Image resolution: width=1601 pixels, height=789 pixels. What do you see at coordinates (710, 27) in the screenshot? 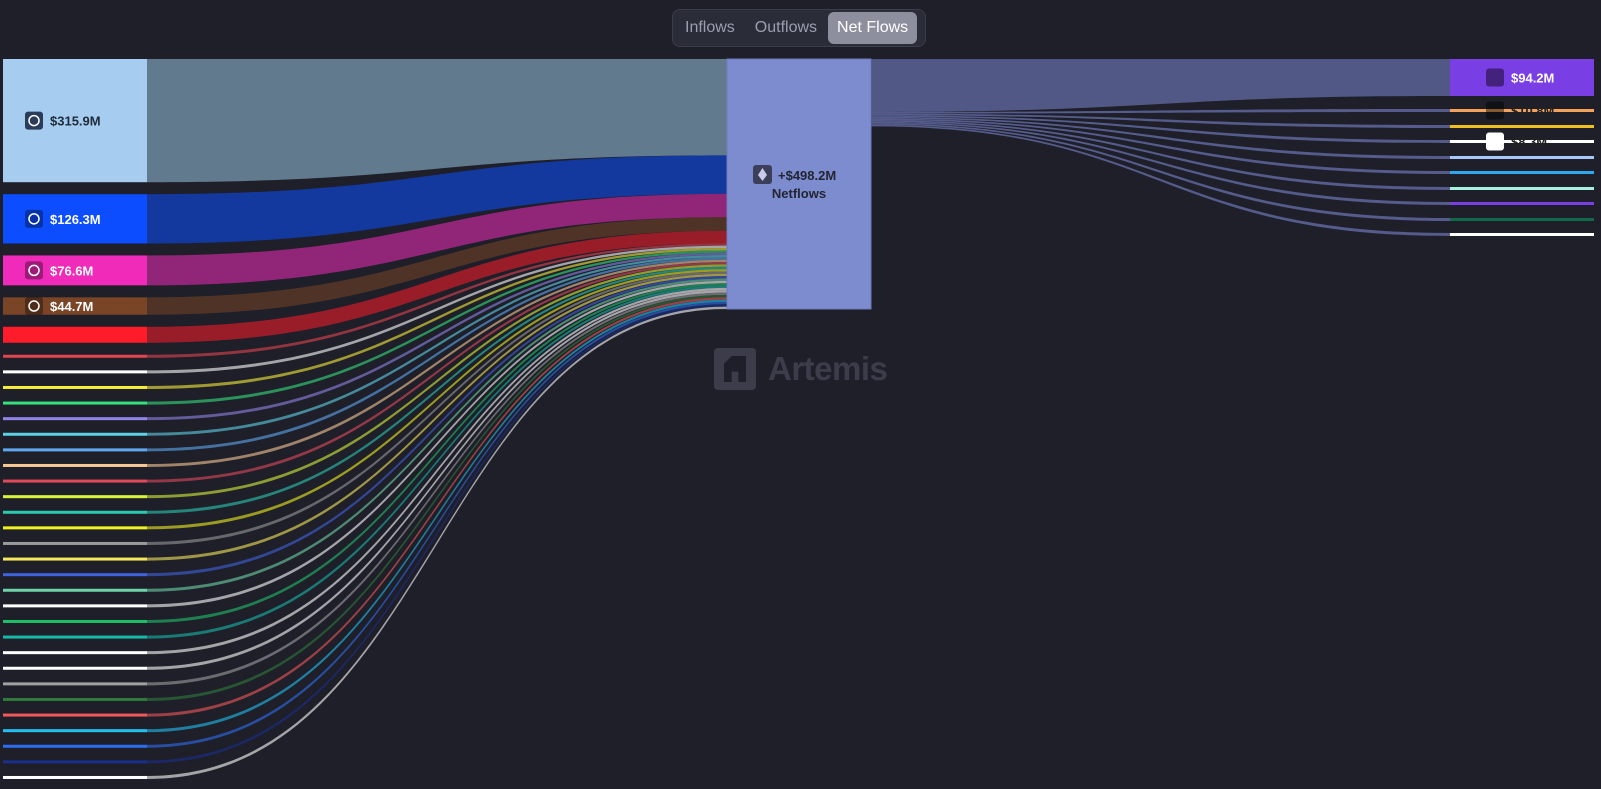
I see `tab-inflows: Inflows` at bounding box center [710, 27].